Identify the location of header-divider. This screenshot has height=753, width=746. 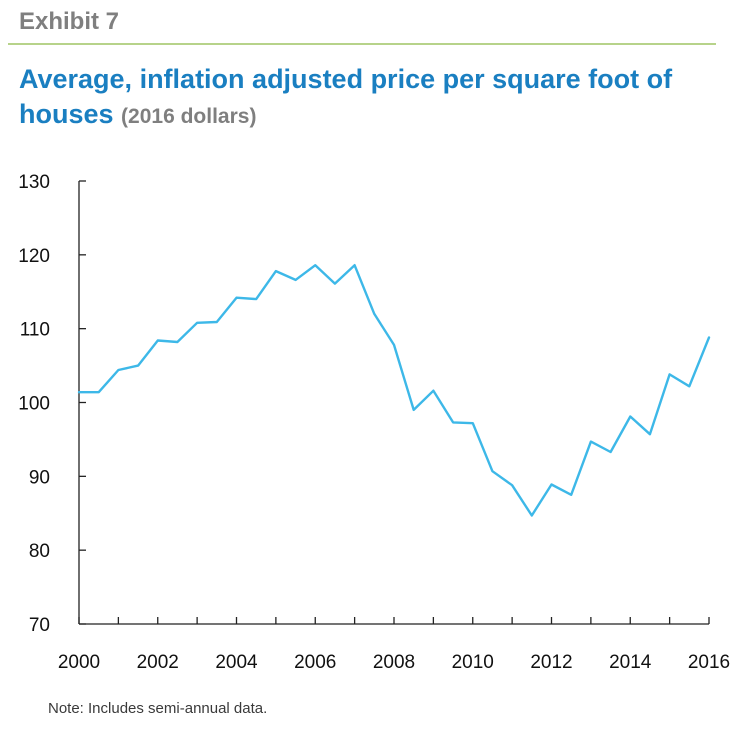
(362, 44).